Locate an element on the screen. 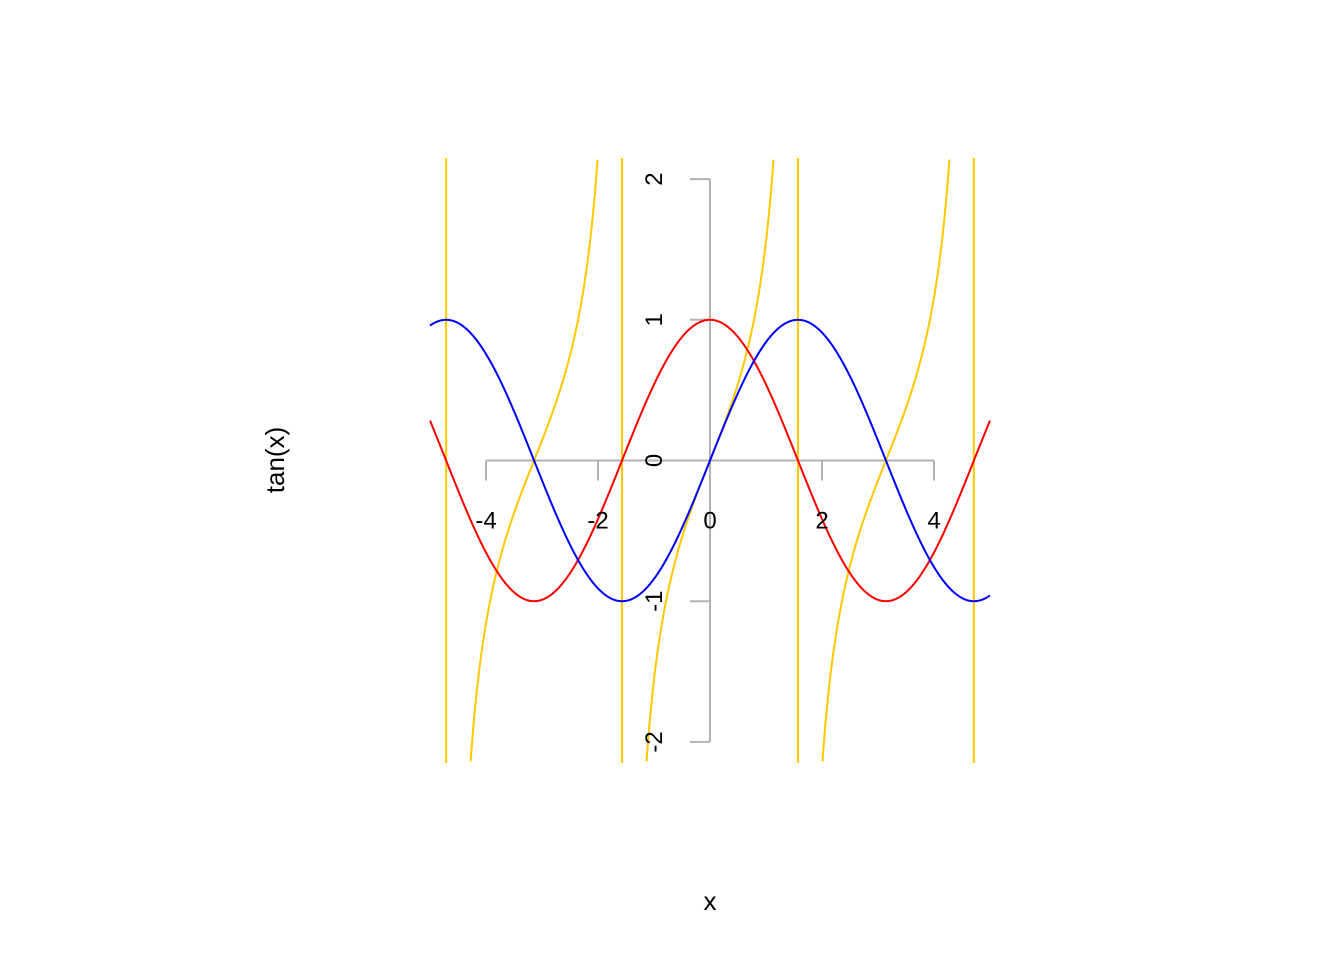 The image size is (1344, 960). x-tick-label: -2 is located at coordinates (597, 521).